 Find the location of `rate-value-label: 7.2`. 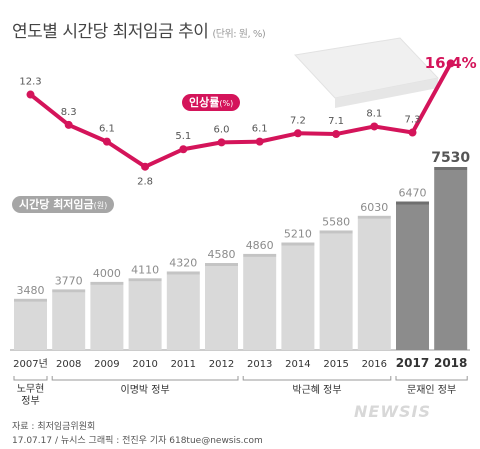

rate-value-label: 7.2 is located at coordinates (298, 120).